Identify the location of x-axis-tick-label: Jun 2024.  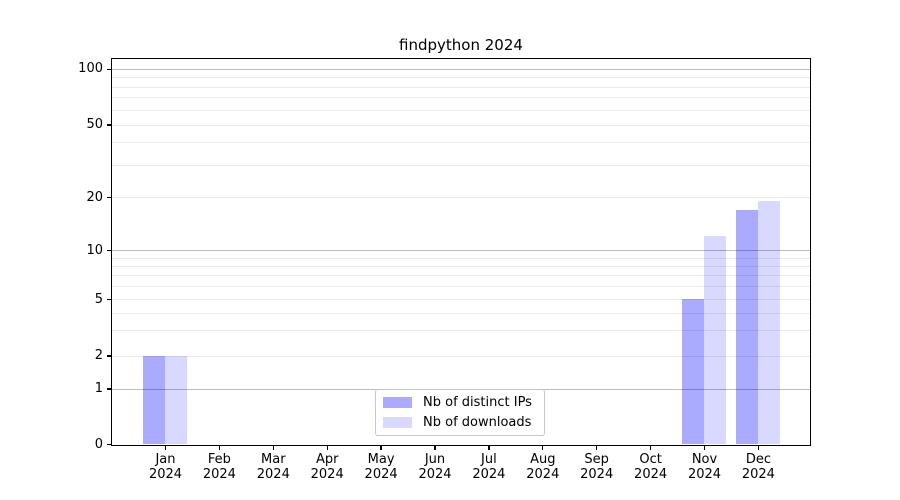
(435, 467).